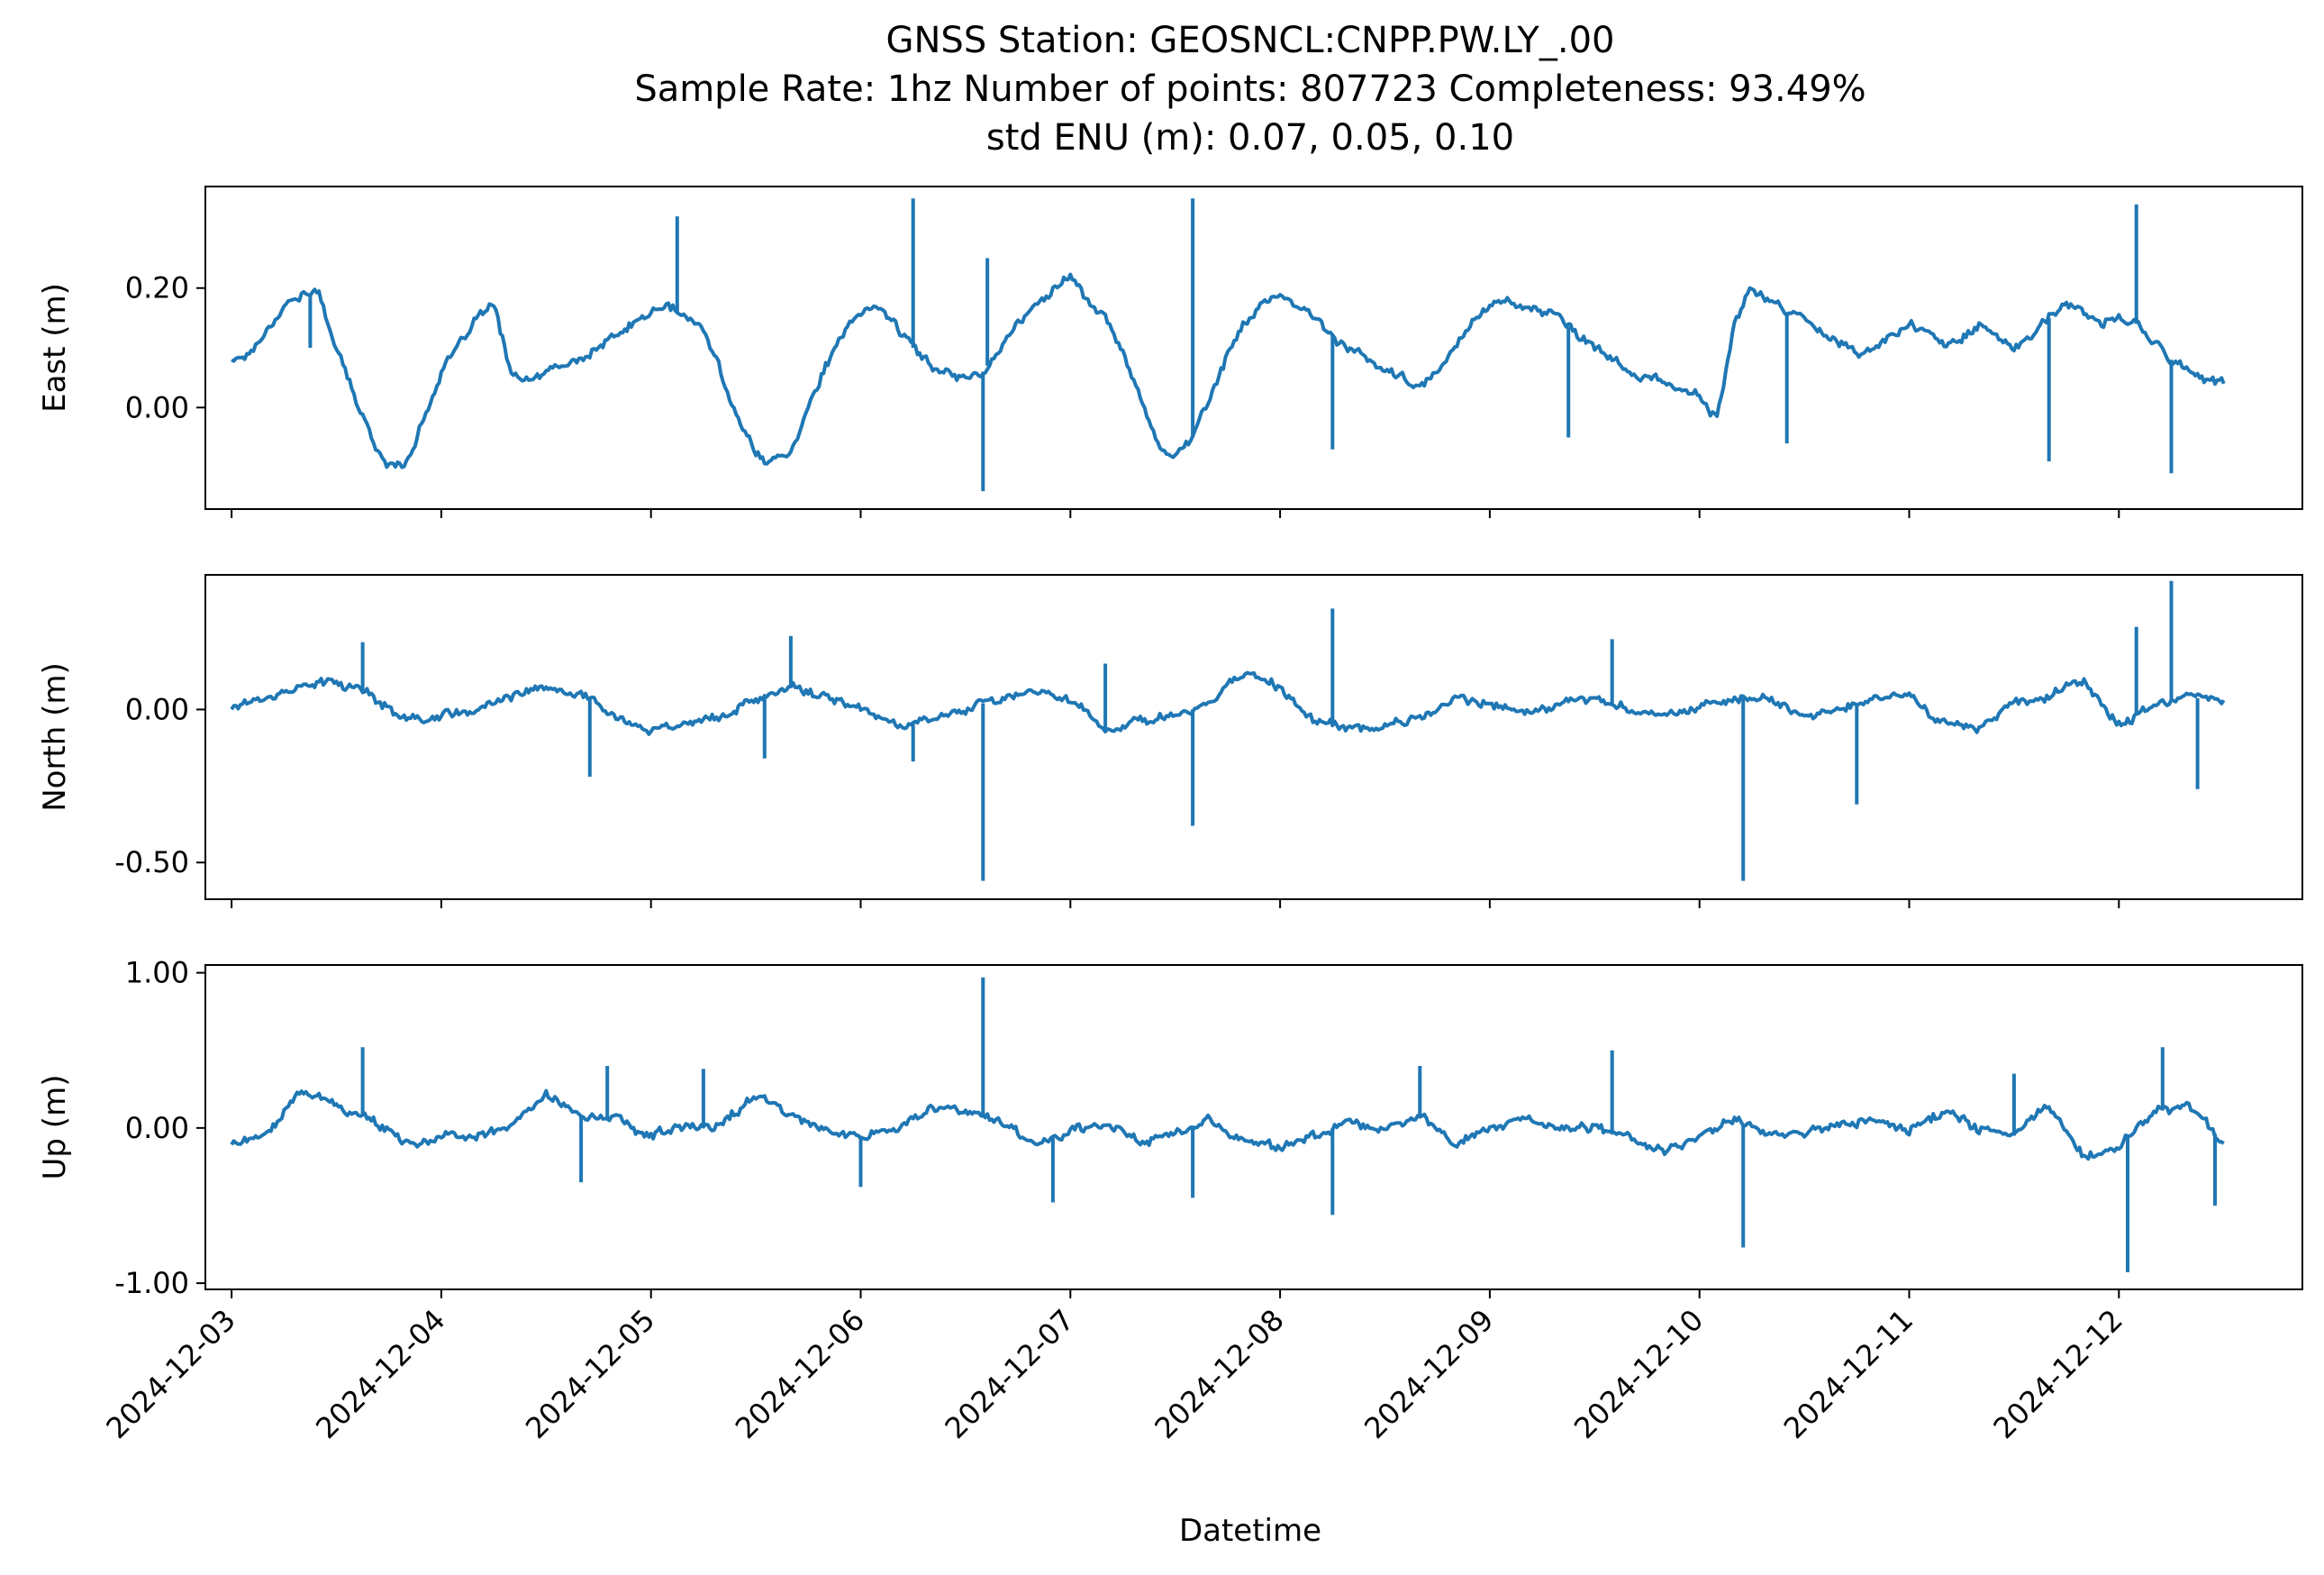 This screenshot has width=2324, height=1575. Describe the element at coordinates (157, 1128) in the screenshot. I see `up-ytick-label-1: 0.00` at that location.